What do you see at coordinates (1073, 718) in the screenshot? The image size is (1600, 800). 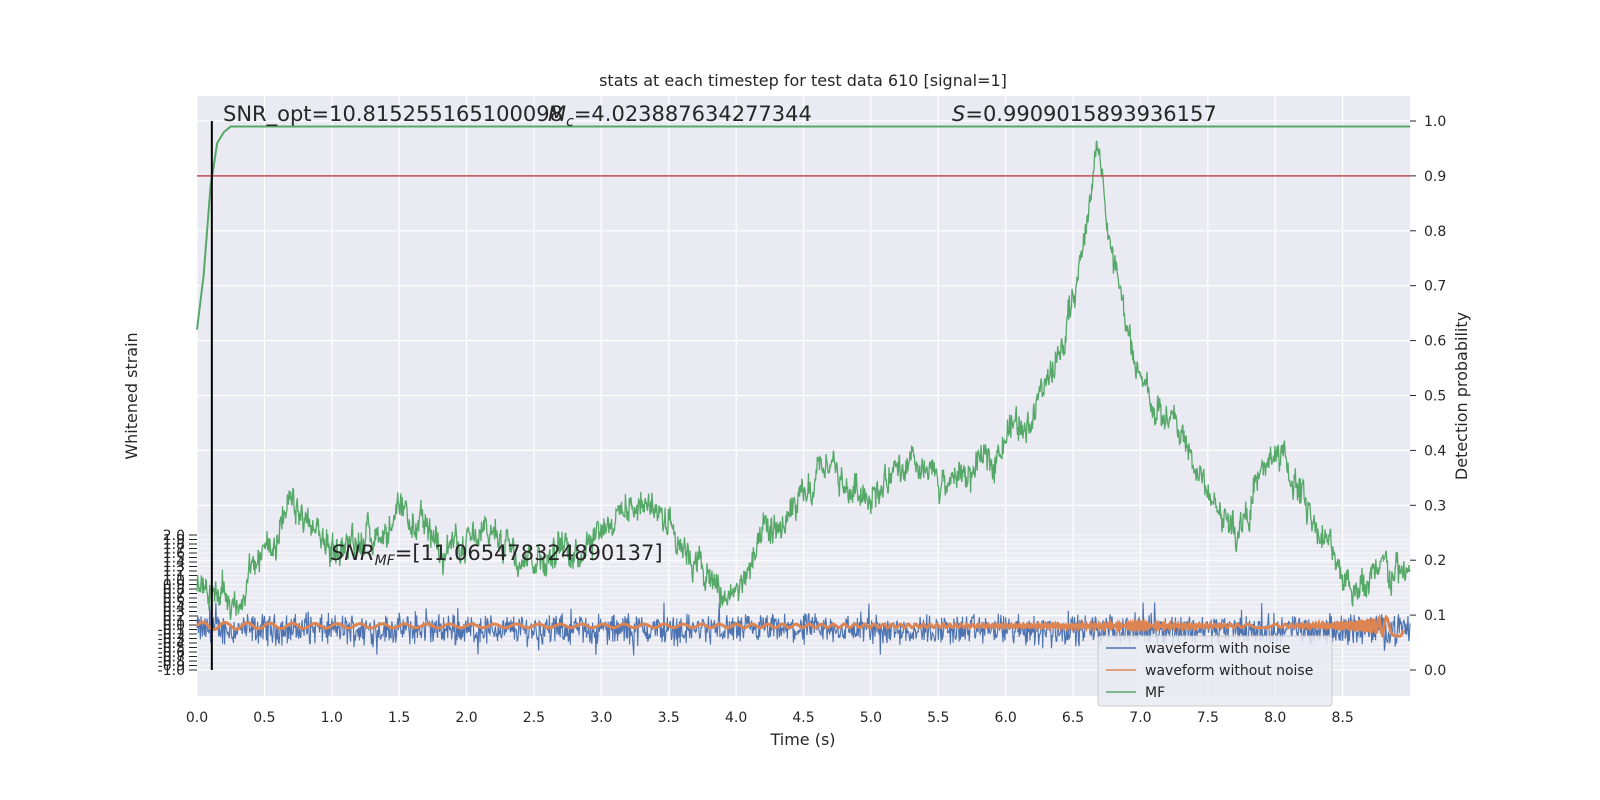 I see `x-tick-label: 6.5` at bounding box center [1073, 718].